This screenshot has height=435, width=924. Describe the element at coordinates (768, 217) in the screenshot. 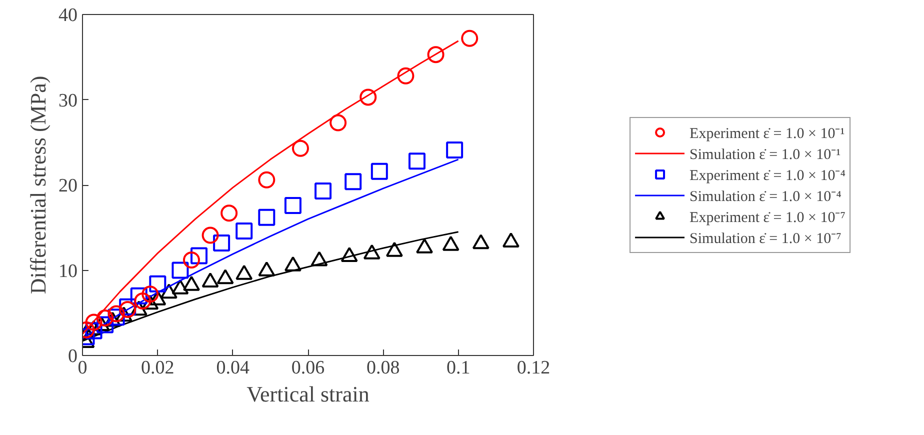

I see `legend-label: Experiment ε̇ = 1.0 × 10⁻⁷` at that location.